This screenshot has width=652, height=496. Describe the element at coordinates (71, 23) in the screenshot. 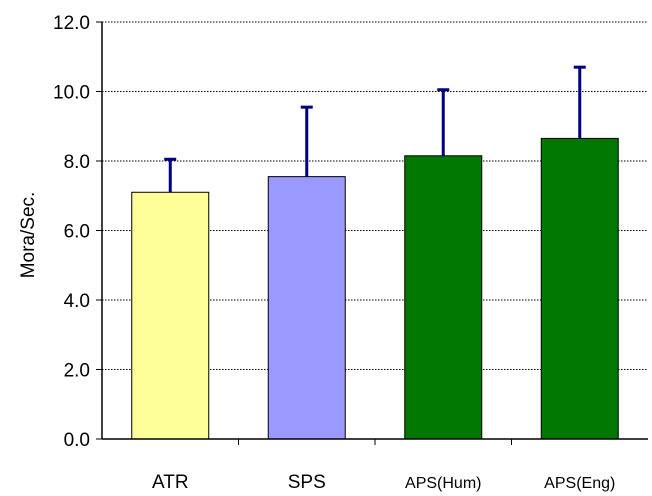

I see `y-tick-label: 12.0` at that location.